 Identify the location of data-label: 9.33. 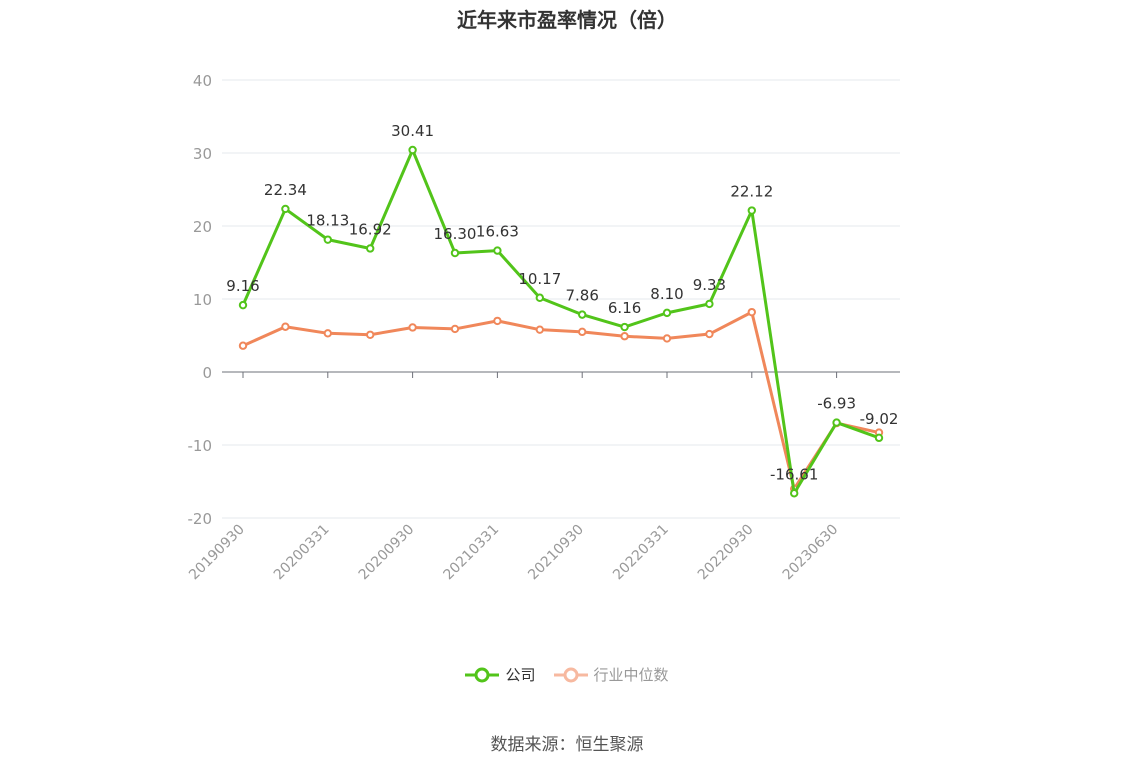
(709, 285).